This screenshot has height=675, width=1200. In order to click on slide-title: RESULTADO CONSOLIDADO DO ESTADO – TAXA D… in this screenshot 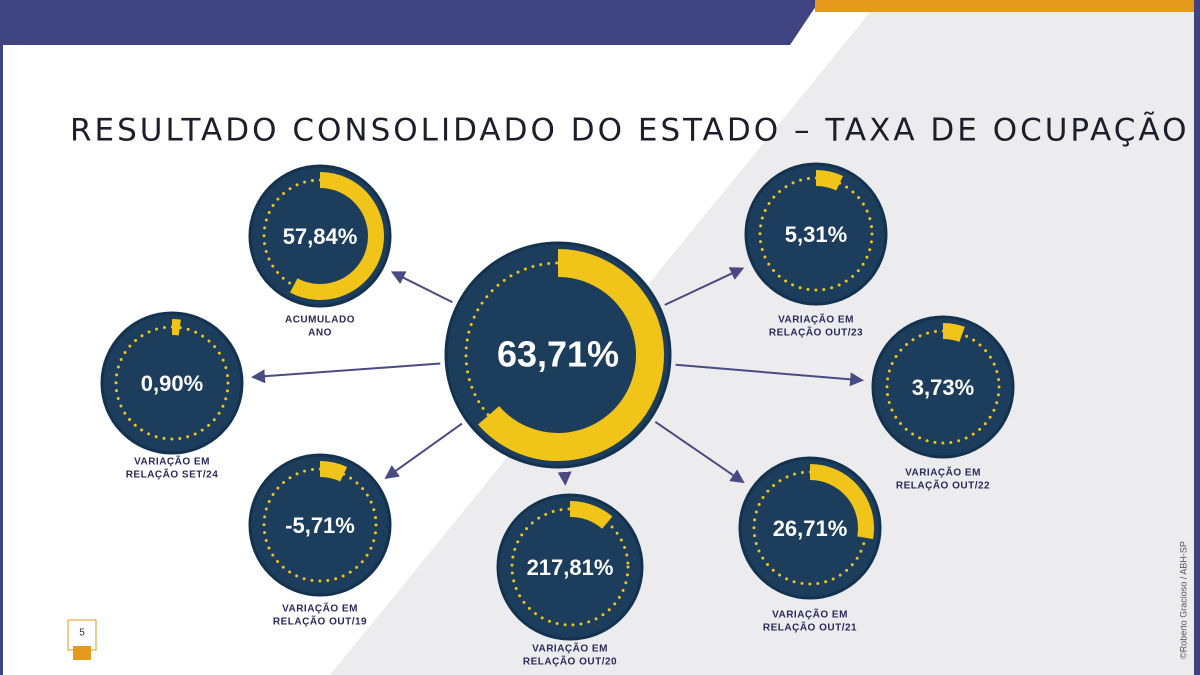, I will do `click(635, 131)`.